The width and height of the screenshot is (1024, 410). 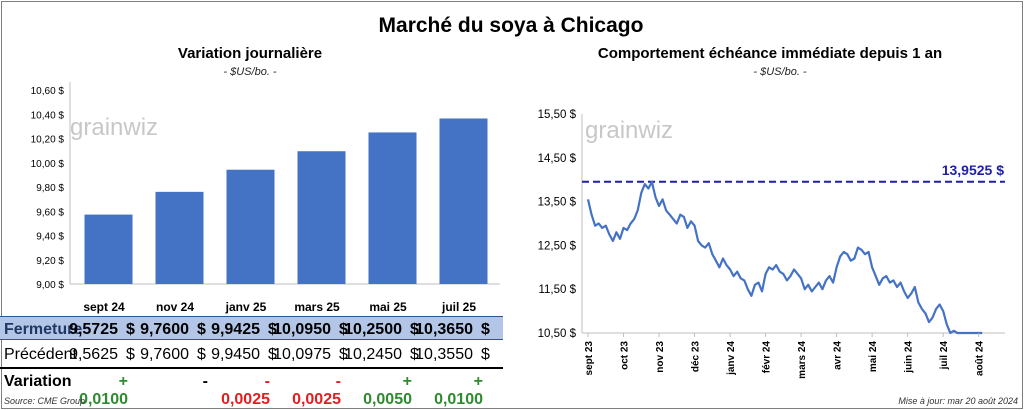 What do you see at coordinates (48, 164) in the screenshot?
I see `bar-y-tick-label: 10,00 $` at bounding box center [48, 164].